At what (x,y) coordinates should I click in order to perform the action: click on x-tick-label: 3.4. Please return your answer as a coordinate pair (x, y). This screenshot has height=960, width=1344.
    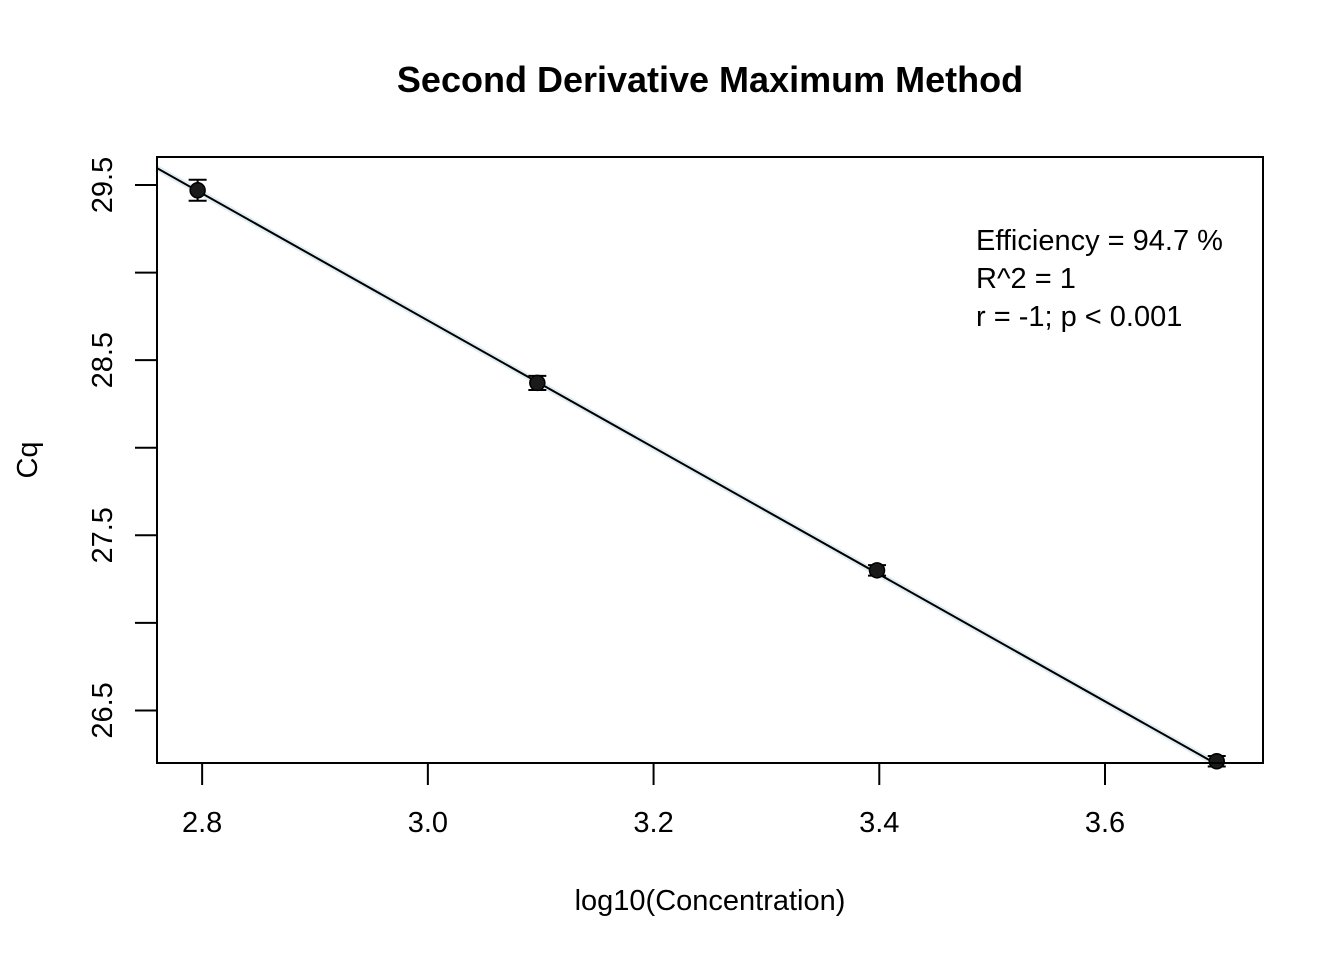
    Looking at the image, I should click on (879, 823).